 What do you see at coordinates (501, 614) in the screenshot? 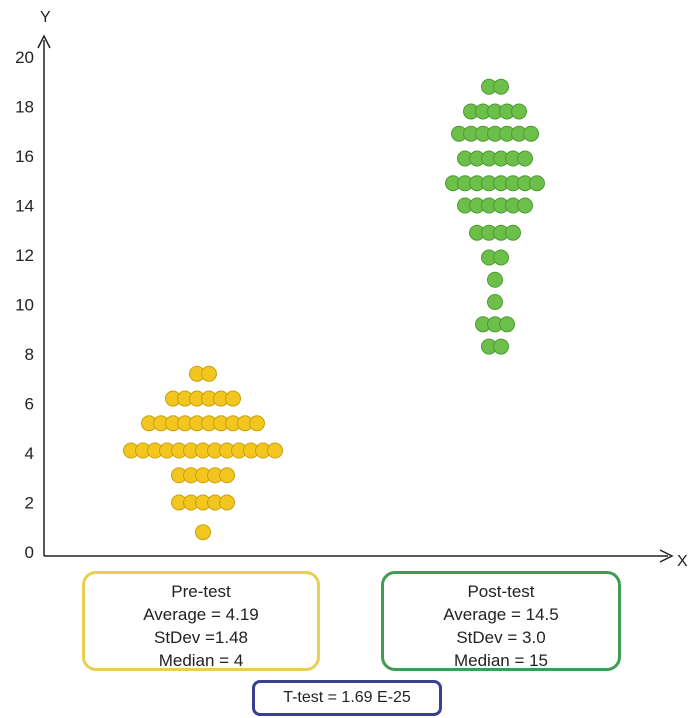
I see `post-test-average: Average = 14.5` at bounding box center [501, 614].